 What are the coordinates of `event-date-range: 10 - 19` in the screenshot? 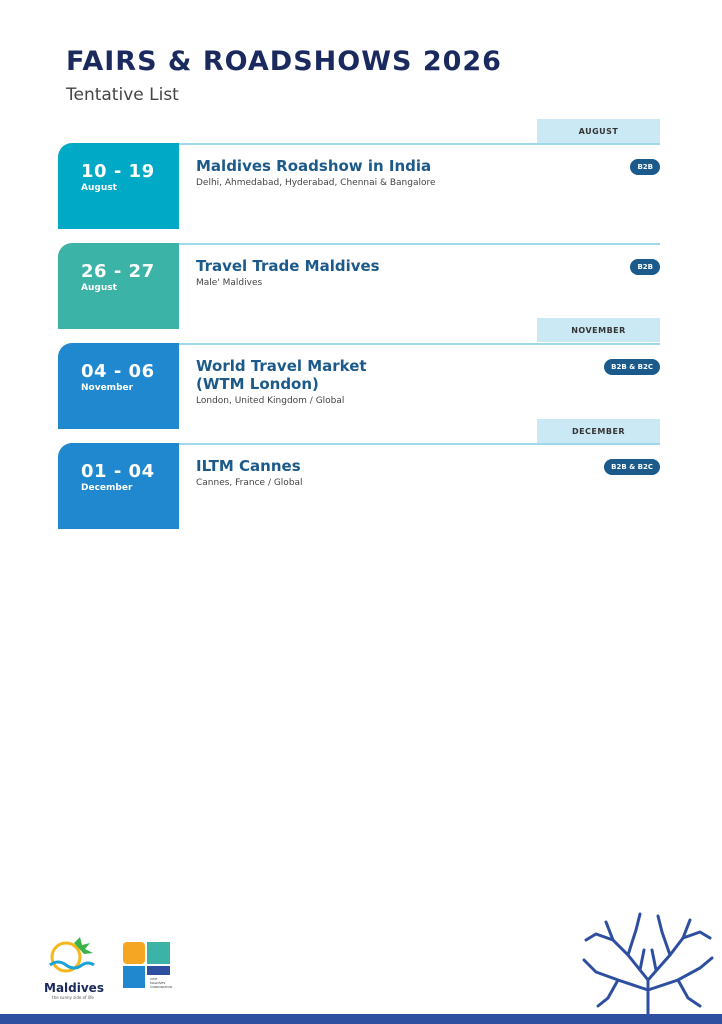 It's located at (118, 171).